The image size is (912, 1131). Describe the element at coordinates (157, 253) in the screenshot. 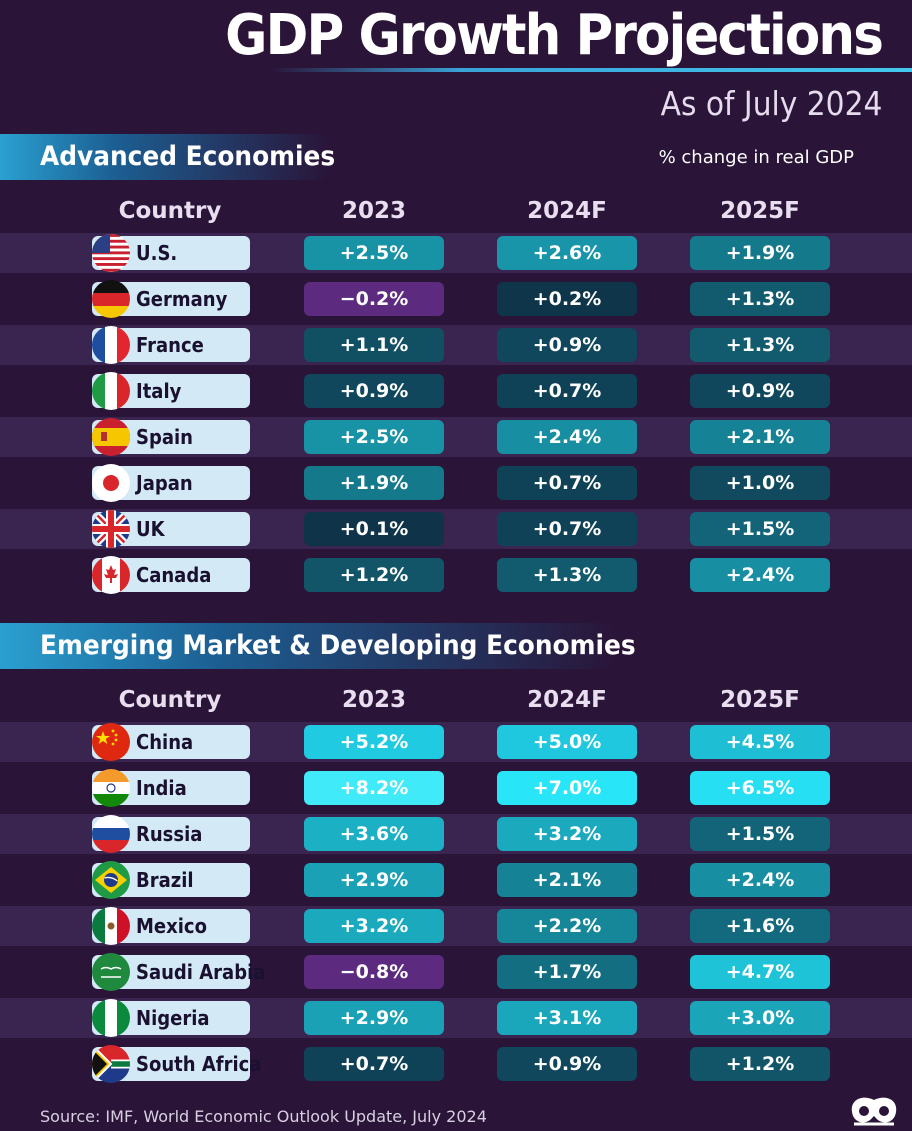

I see `country-name: U.S.` at that location.